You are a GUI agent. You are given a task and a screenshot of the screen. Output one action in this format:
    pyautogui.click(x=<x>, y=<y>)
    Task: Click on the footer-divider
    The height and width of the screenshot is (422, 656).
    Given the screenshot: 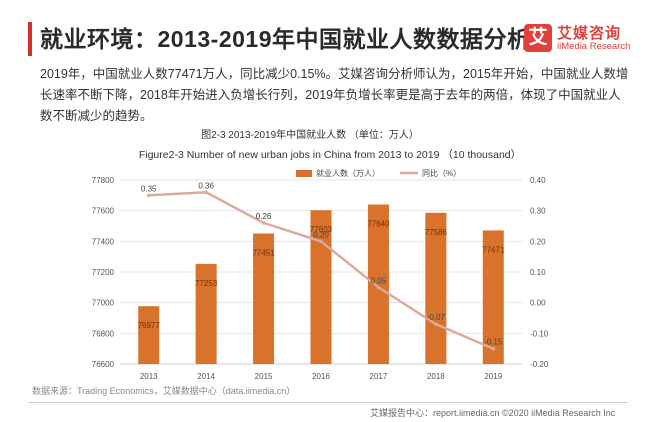 What is the action you would take?
    pyautogui.click(x=328, y=402)
    